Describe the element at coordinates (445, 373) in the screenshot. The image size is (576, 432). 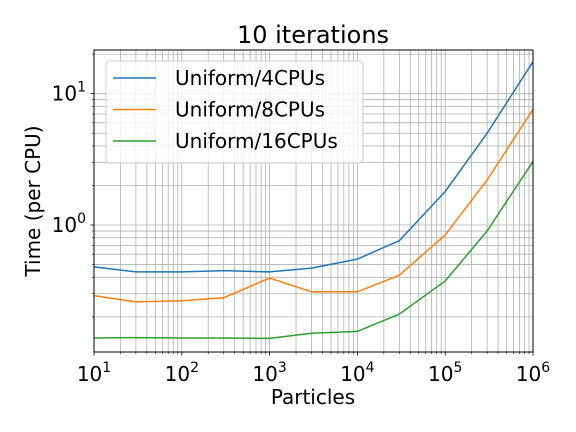
I see `x-tick-label: 10⁵` at that location.